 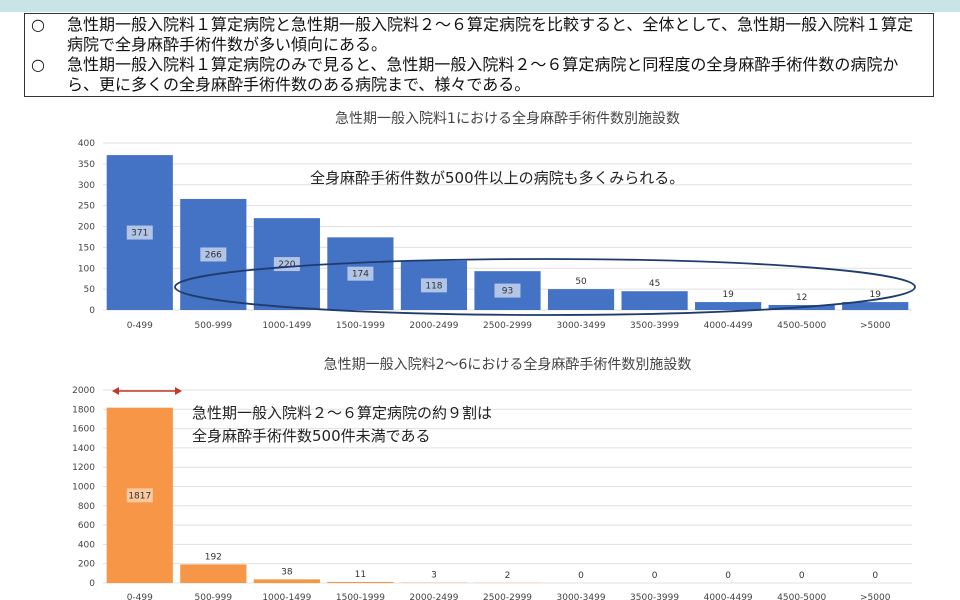 I want to click on data-label: 50, so click(x=581, y=282).